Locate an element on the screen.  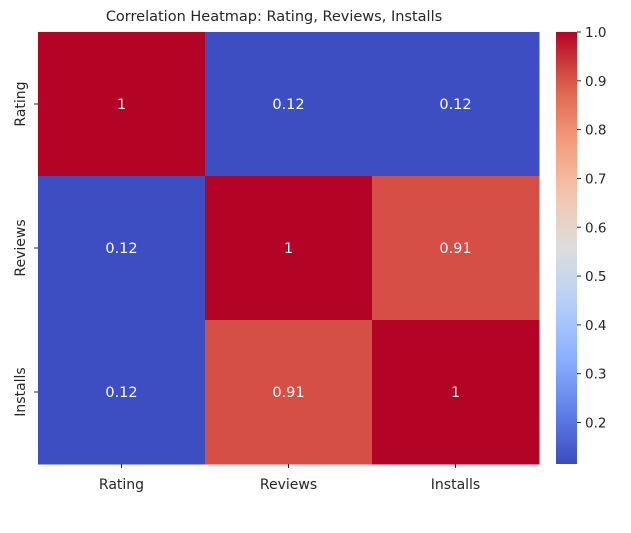
y-axis-ticks: Rating Reviews Installs is located at coordinates (25, 249).